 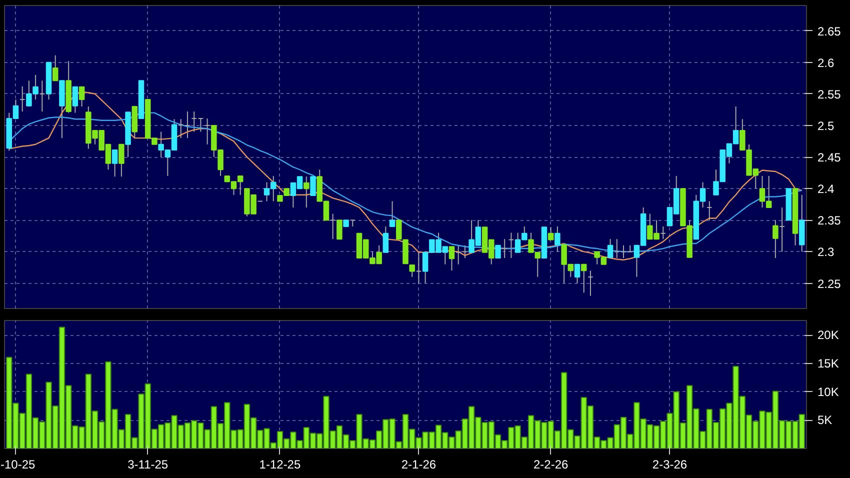 What do you see at coordinates (18, 465) in the screenshot?
I see `x-tick-label: -10-25` at bounding box center [18, 465].